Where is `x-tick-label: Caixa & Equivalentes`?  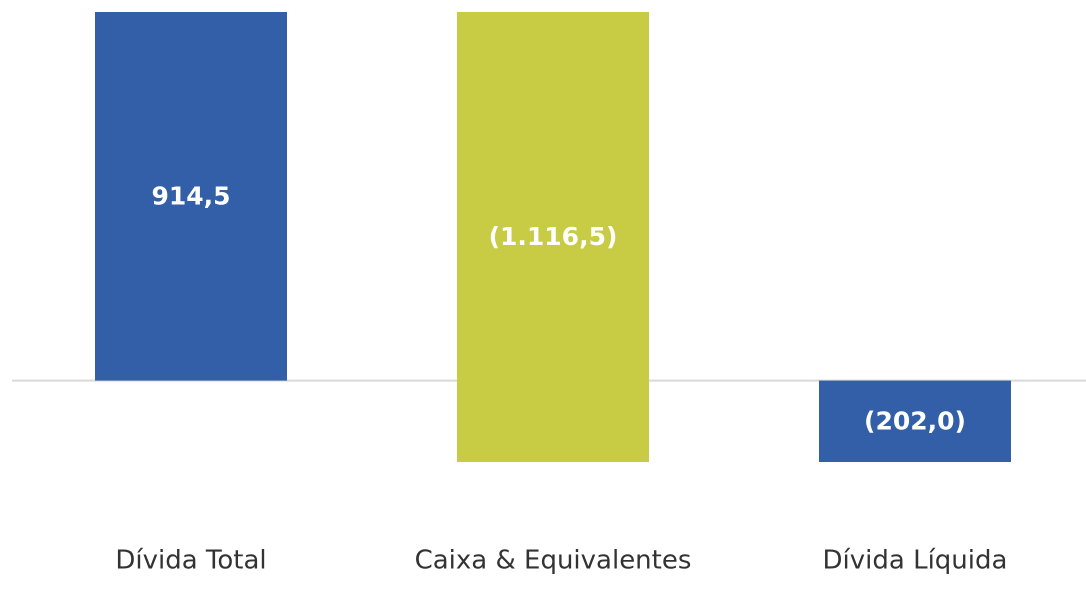 x-tick-label: Caixa & Equivalentes is located at coordinates (553, 561).